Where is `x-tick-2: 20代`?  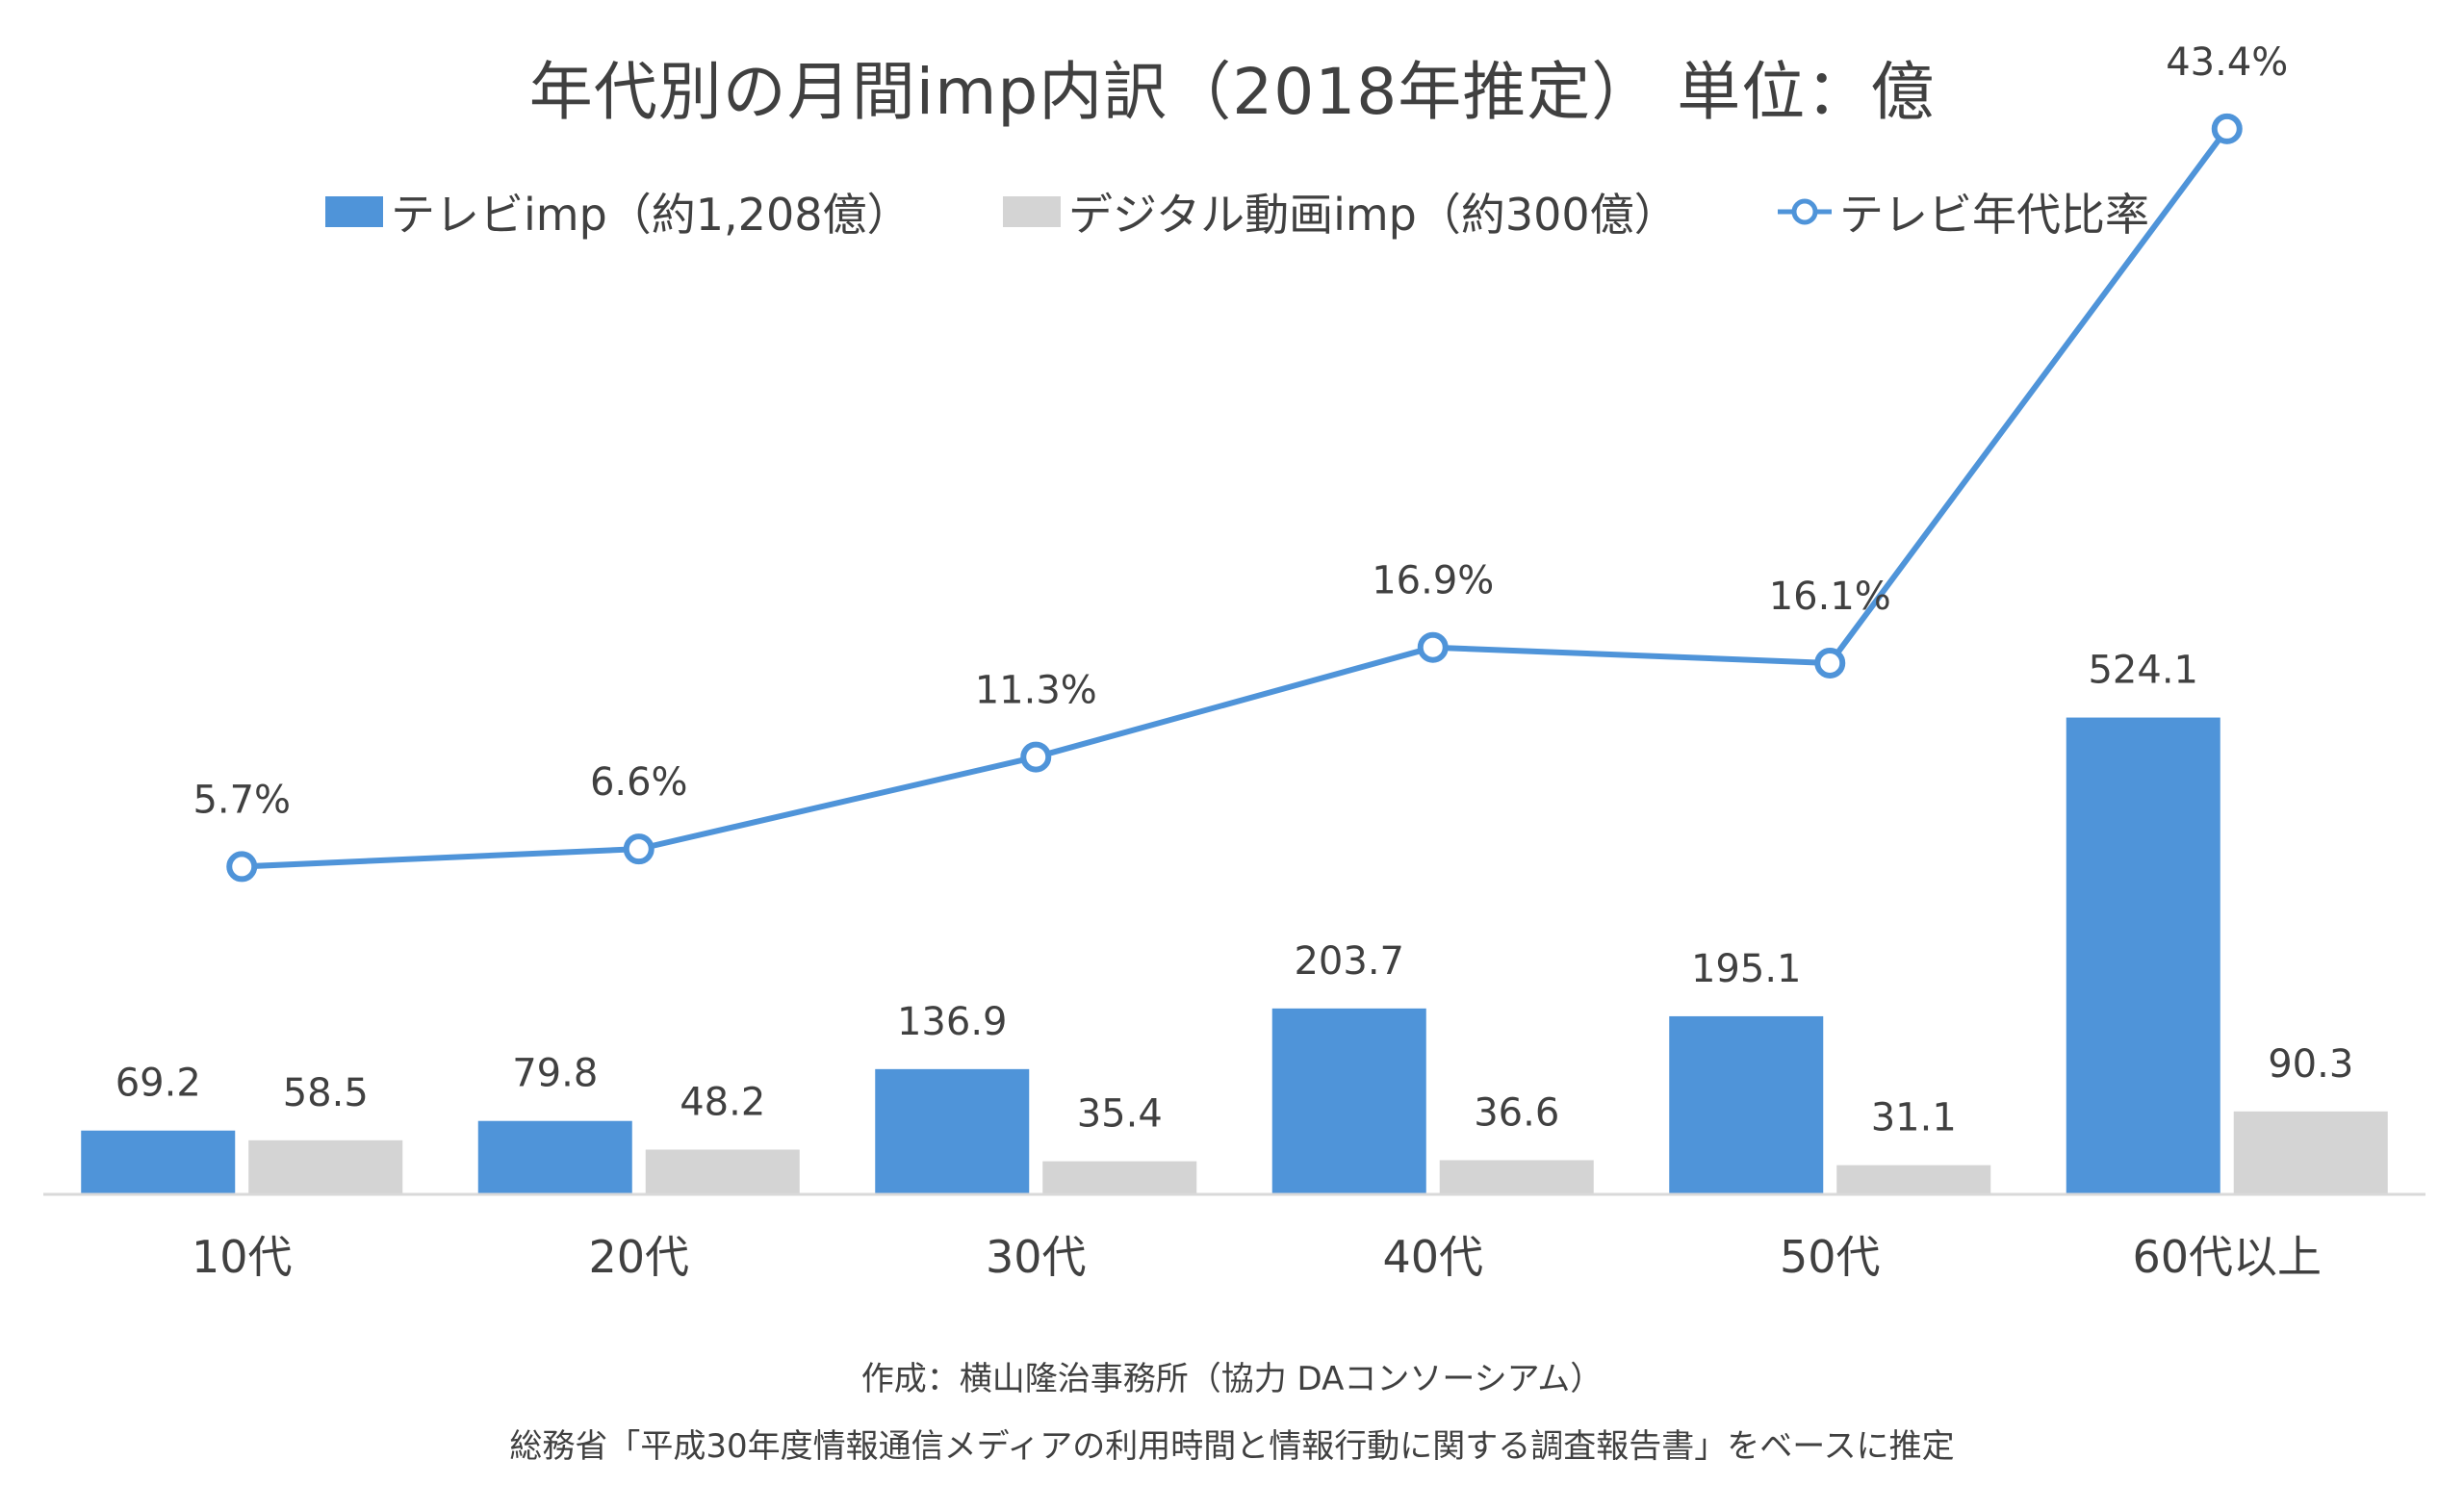
x-tick-2: 20代 is located at coordinates (638, 1257).